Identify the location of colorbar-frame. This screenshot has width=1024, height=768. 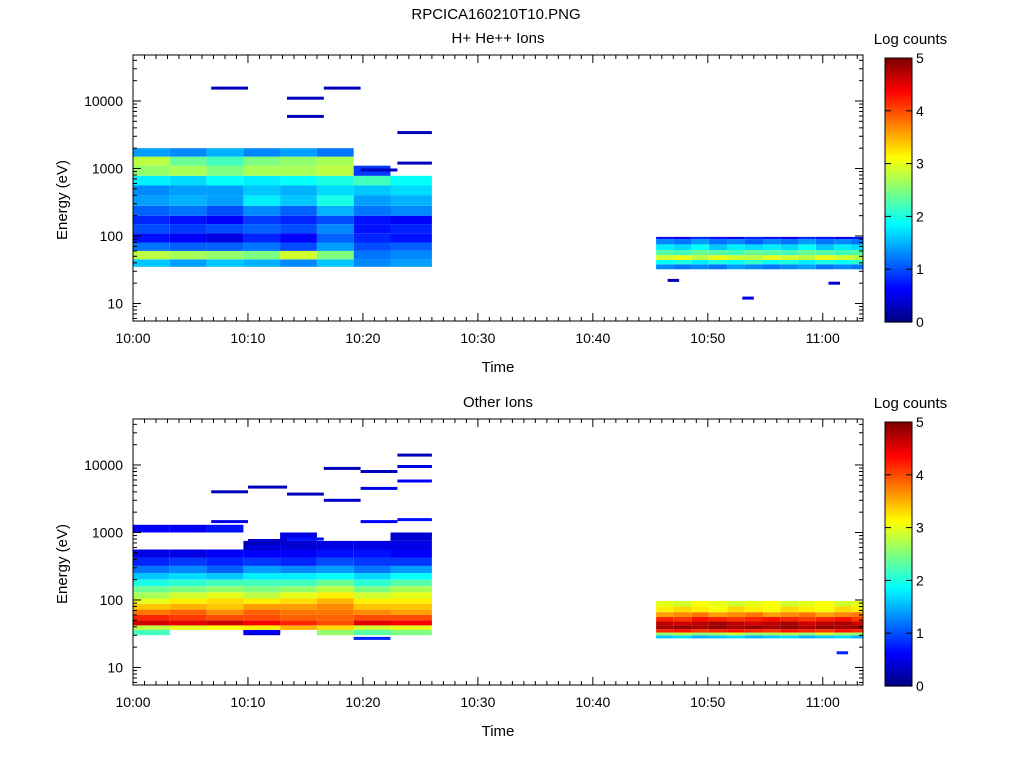
(898, 190).